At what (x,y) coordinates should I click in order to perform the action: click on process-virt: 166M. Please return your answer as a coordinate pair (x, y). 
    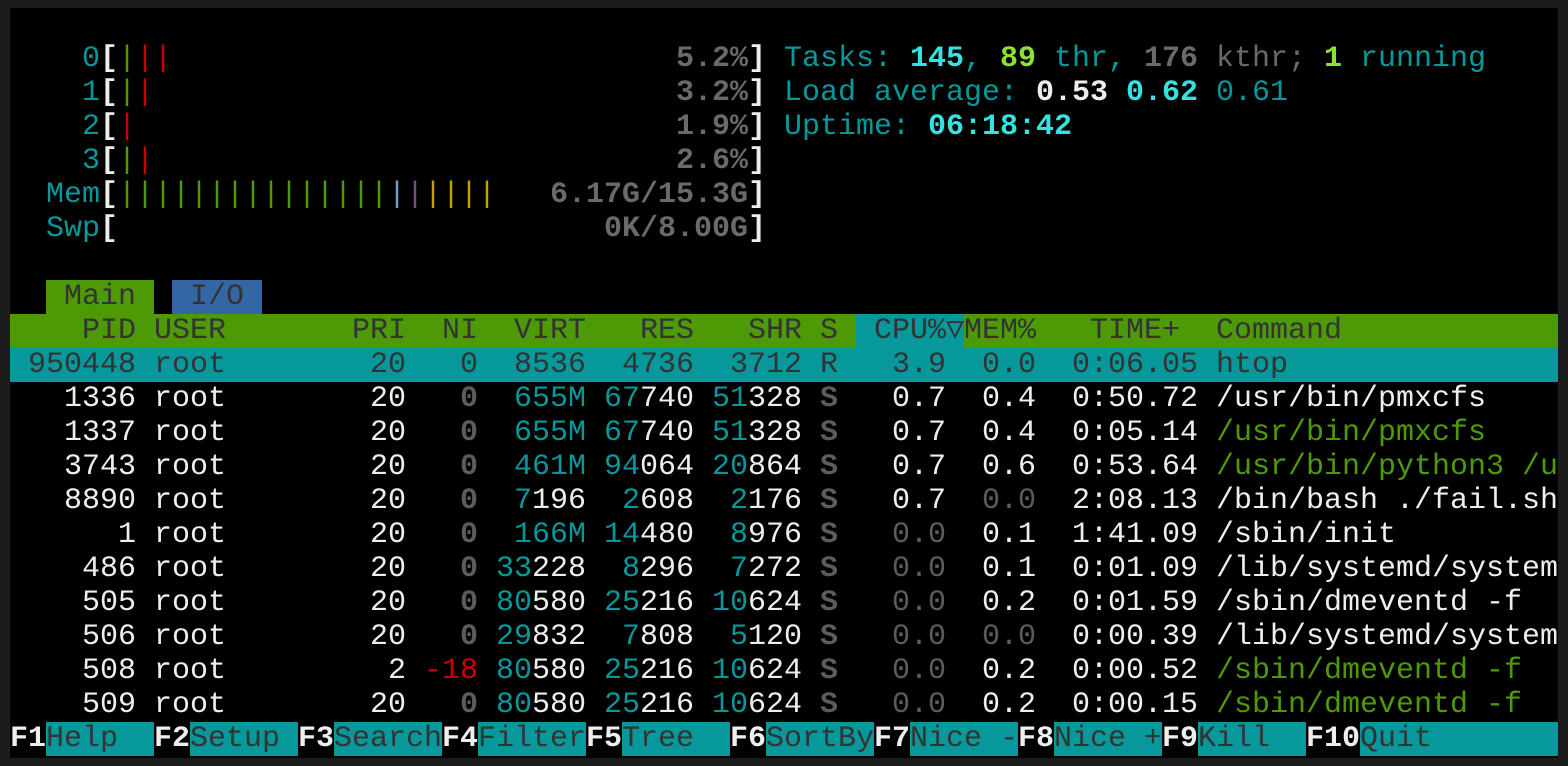
    Looking at the image, I should click on (550, 535).